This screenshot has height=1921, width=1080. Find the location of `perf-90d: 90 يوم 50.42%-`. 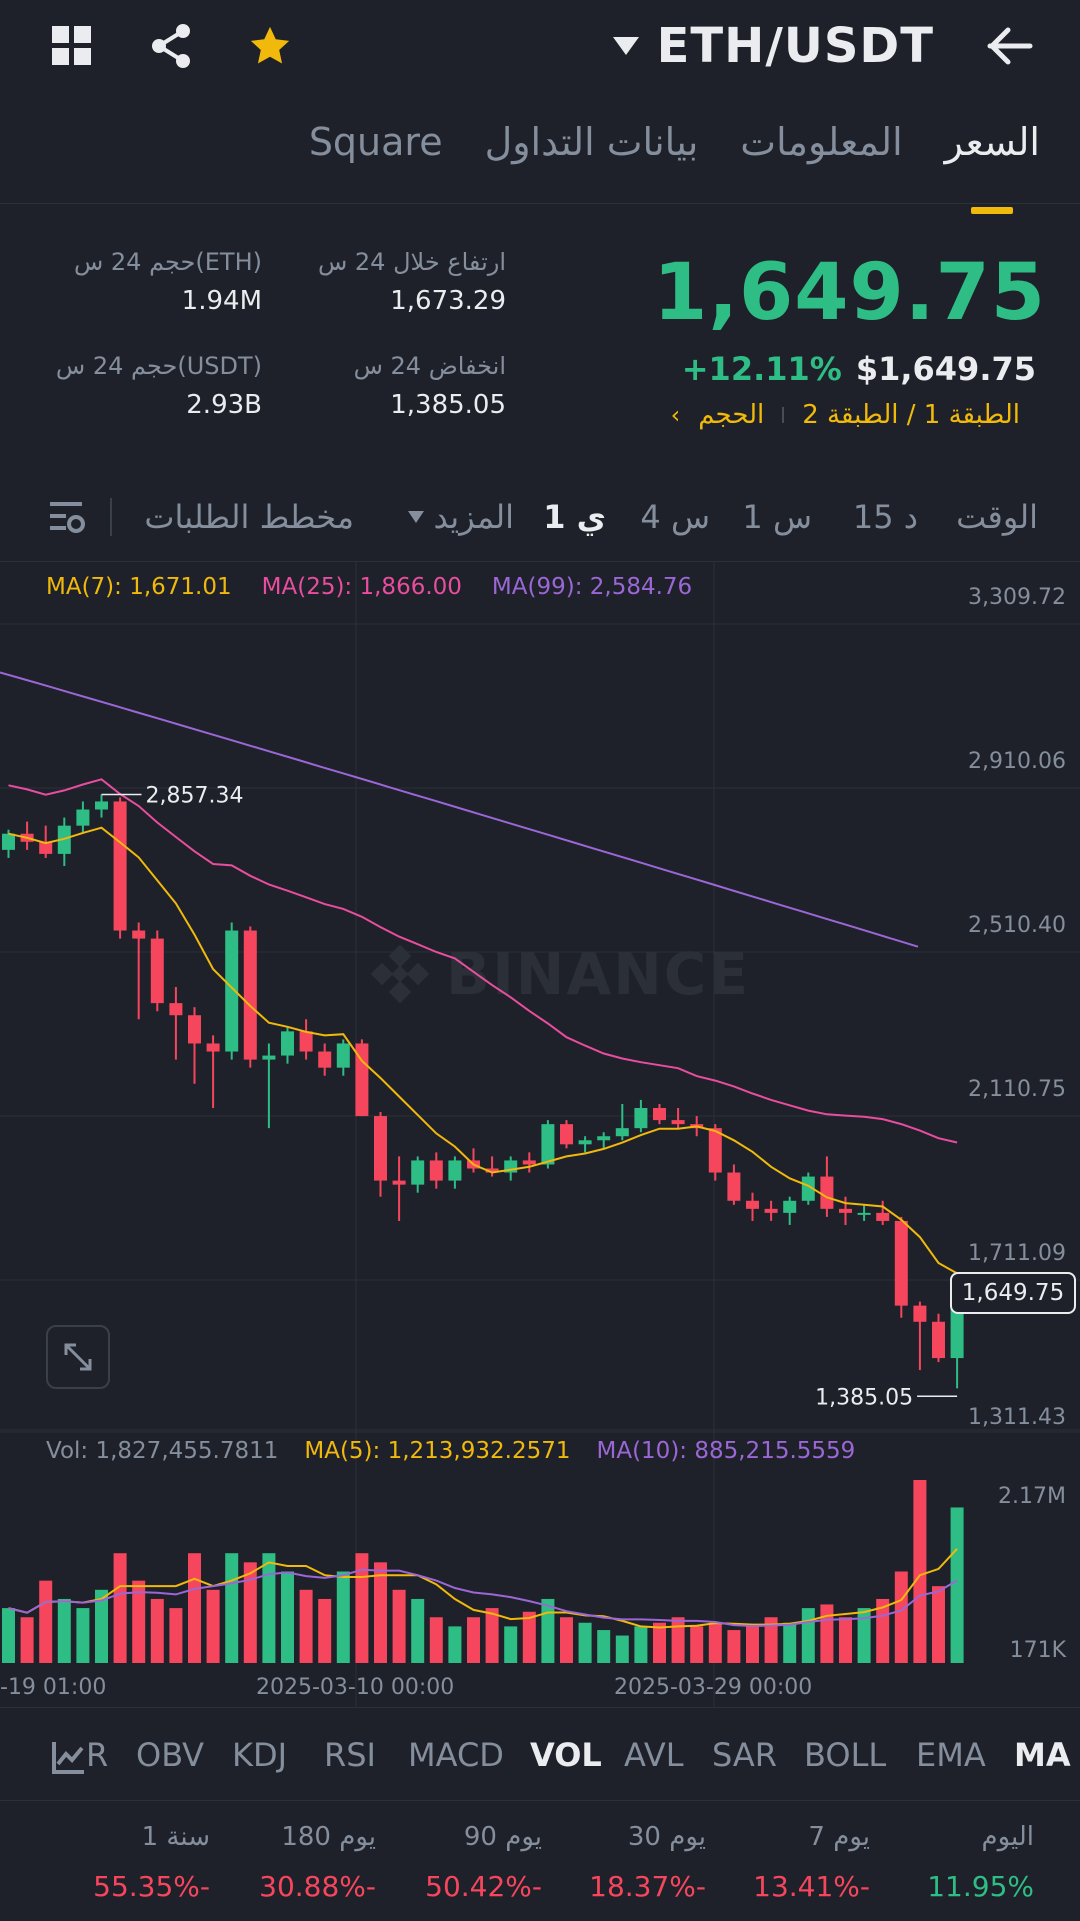

perf-90d: 90 يوم 50.42%- is located at coordinates (483, 1862).